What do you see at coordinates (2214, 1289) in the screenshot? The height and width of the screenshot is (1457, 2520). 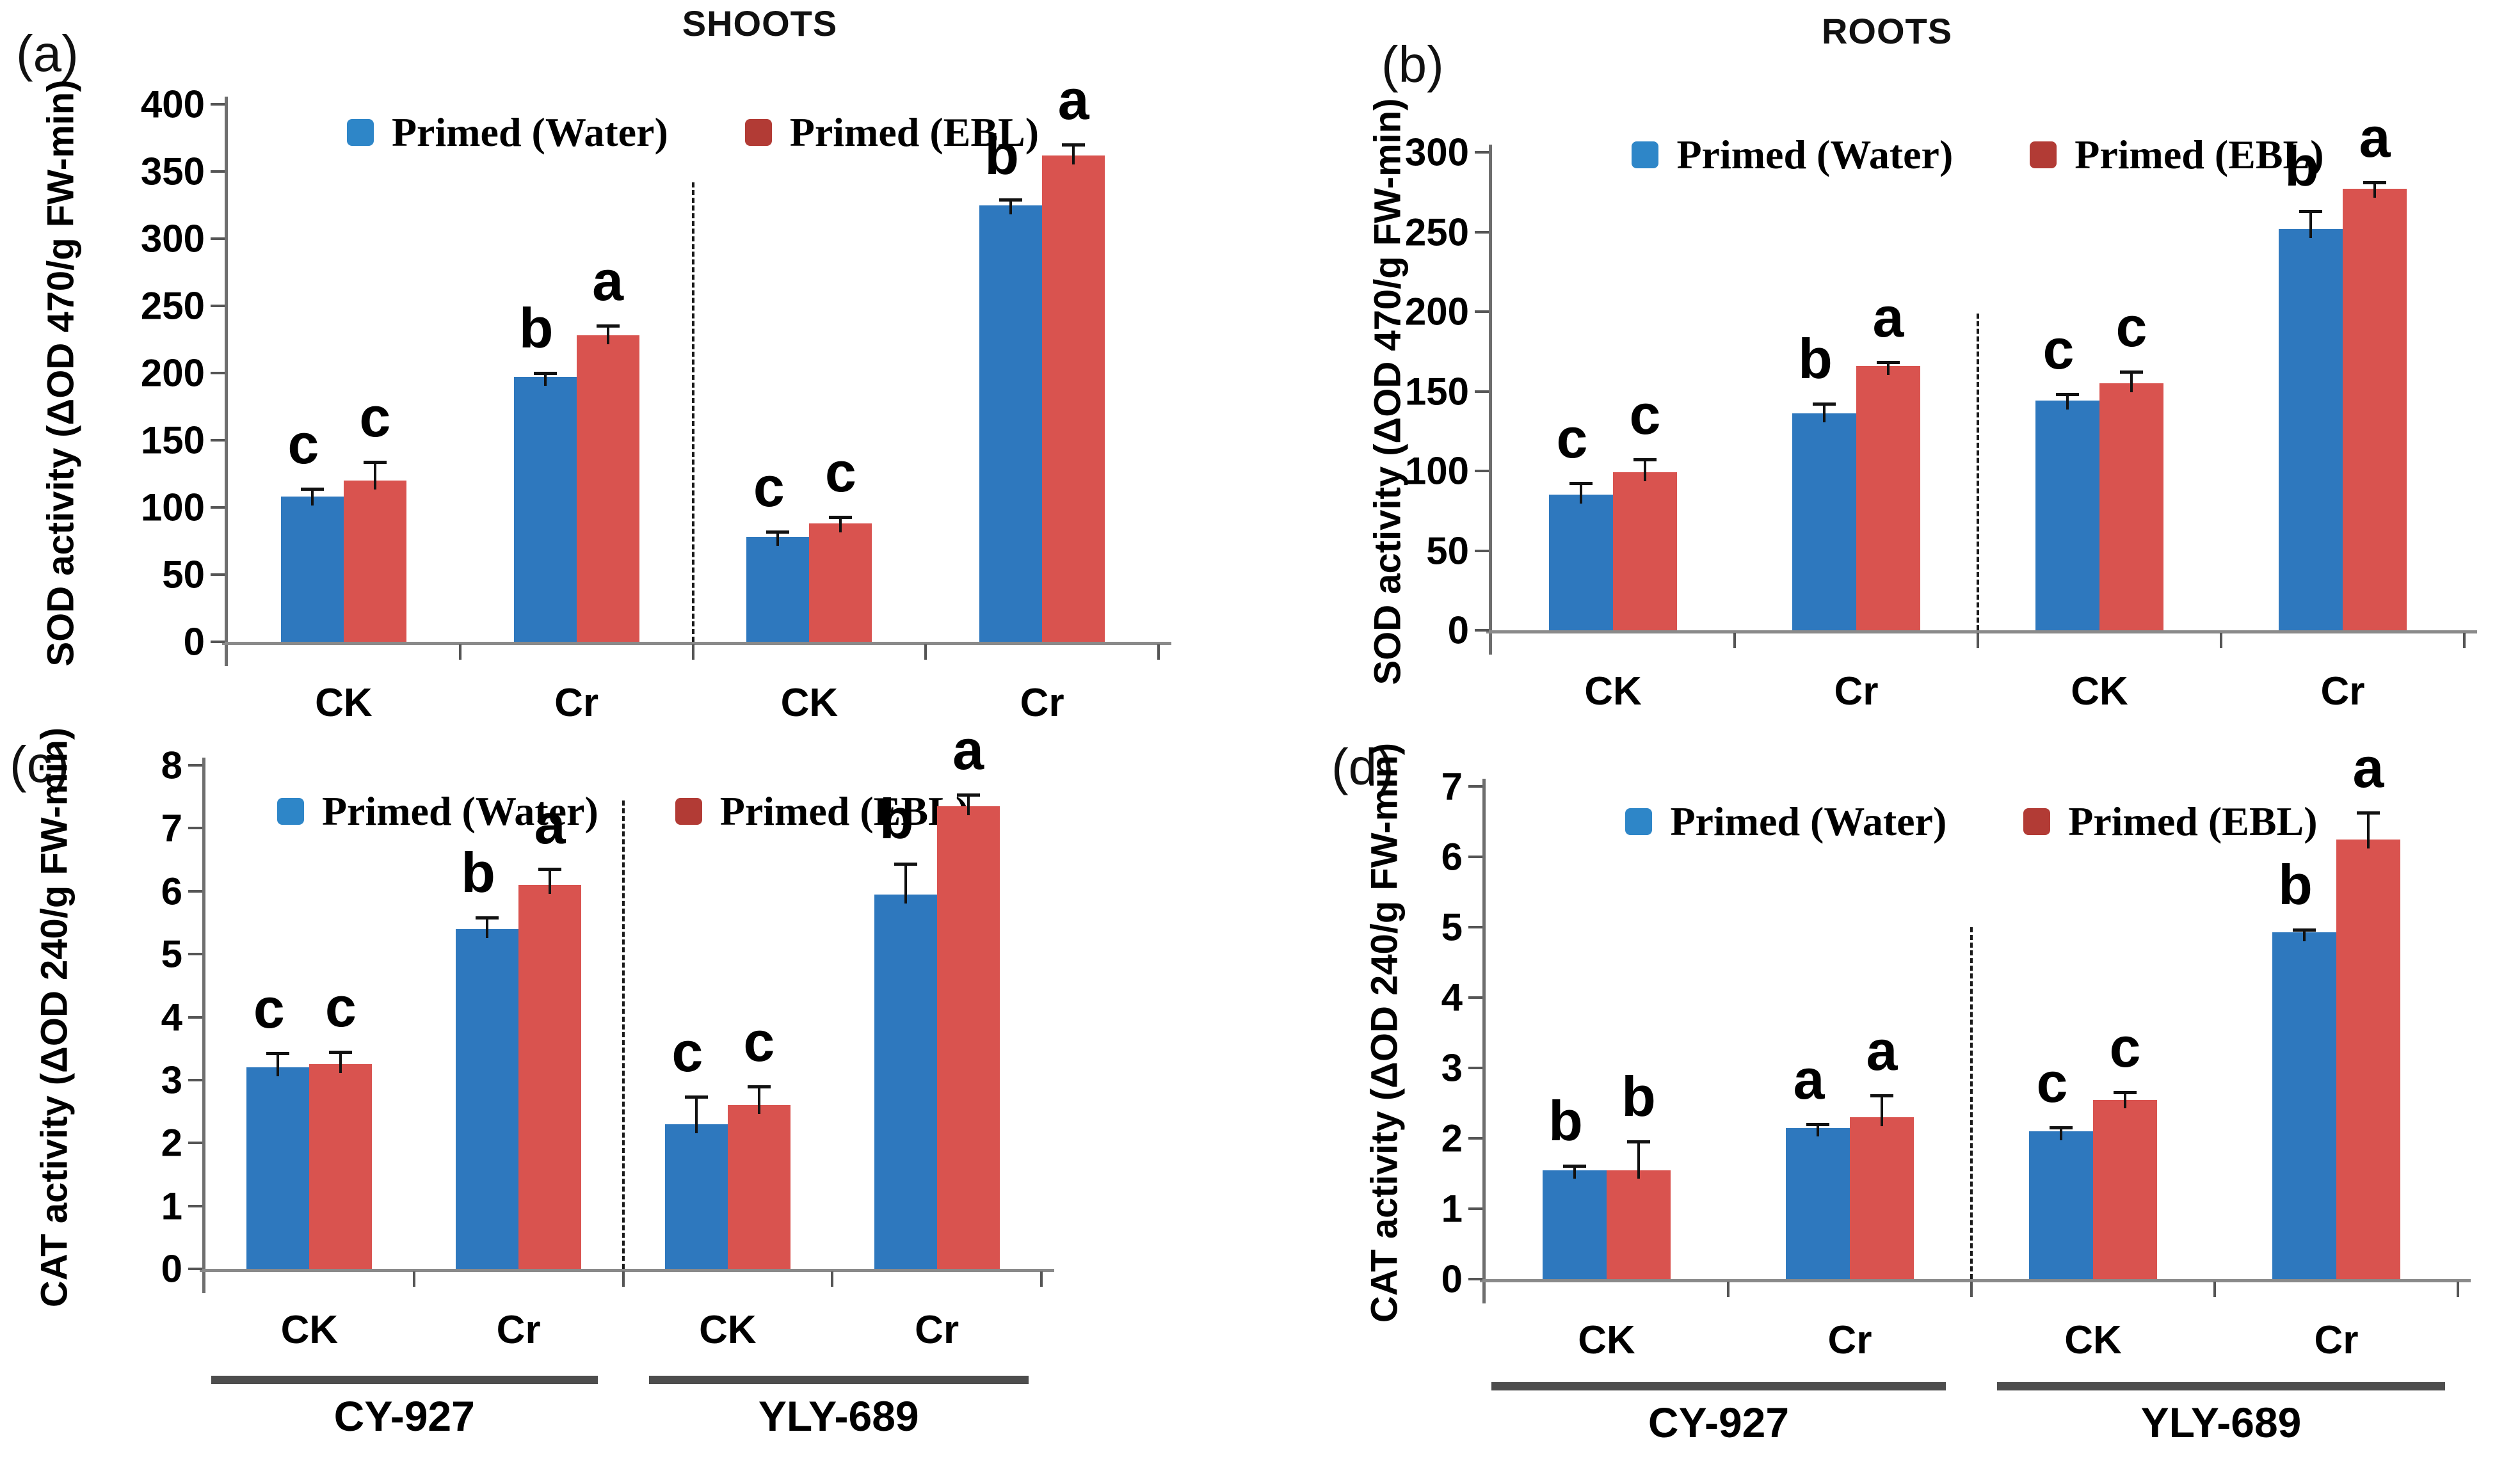 I see `x-tick` at bounding box center [2214, 1289].